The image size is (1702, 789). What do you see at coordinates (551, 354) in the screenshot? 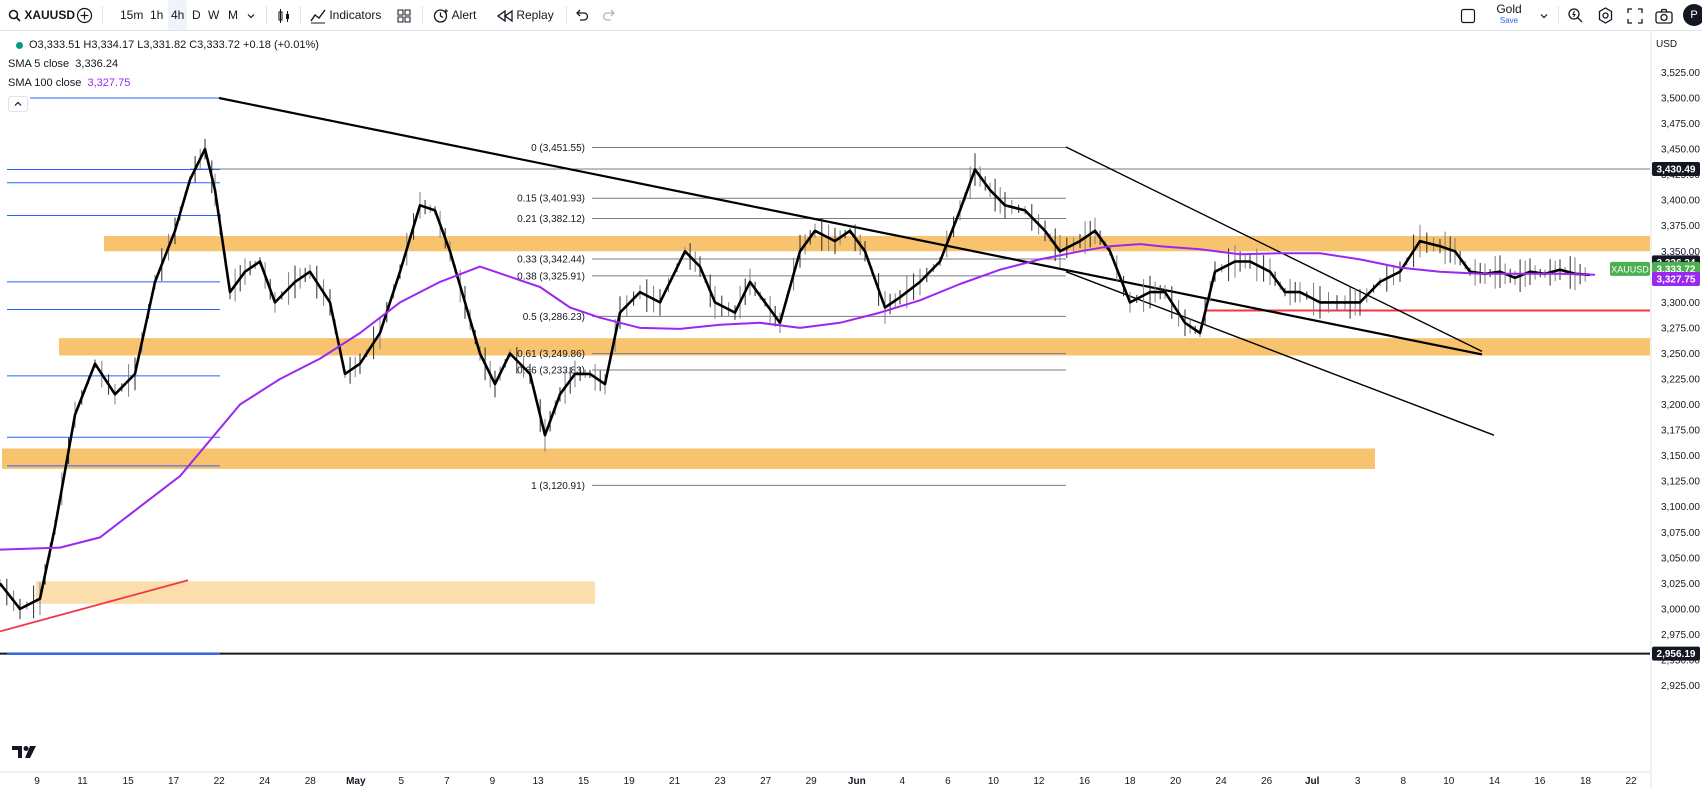
I see `fib-level-label: 0.61 (3,249.86)` at bounding box center [551, 354].